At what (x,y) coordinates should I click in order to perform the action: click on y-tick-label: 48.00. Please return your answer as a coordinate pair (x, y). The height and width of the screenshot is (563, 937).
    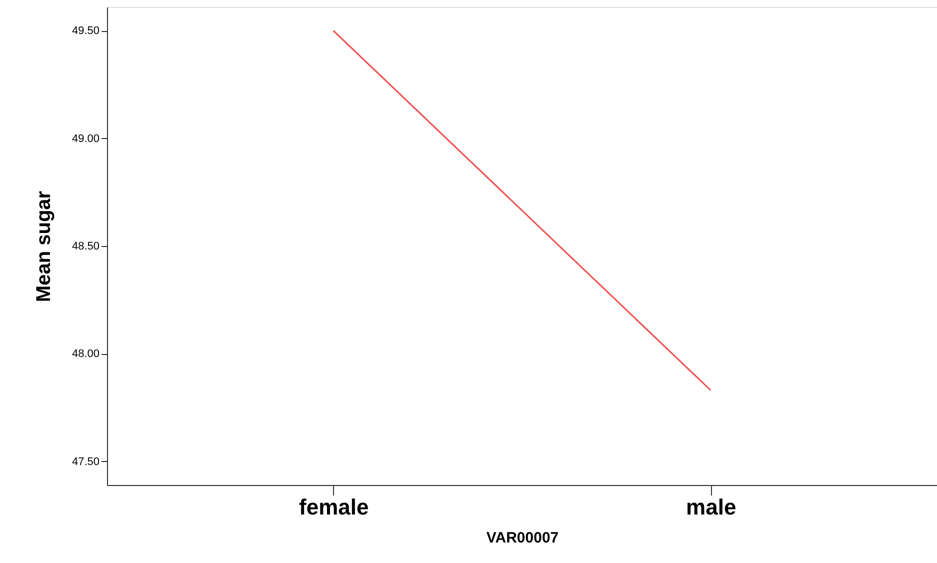
    Looking at the image, I should click on (86, 354).